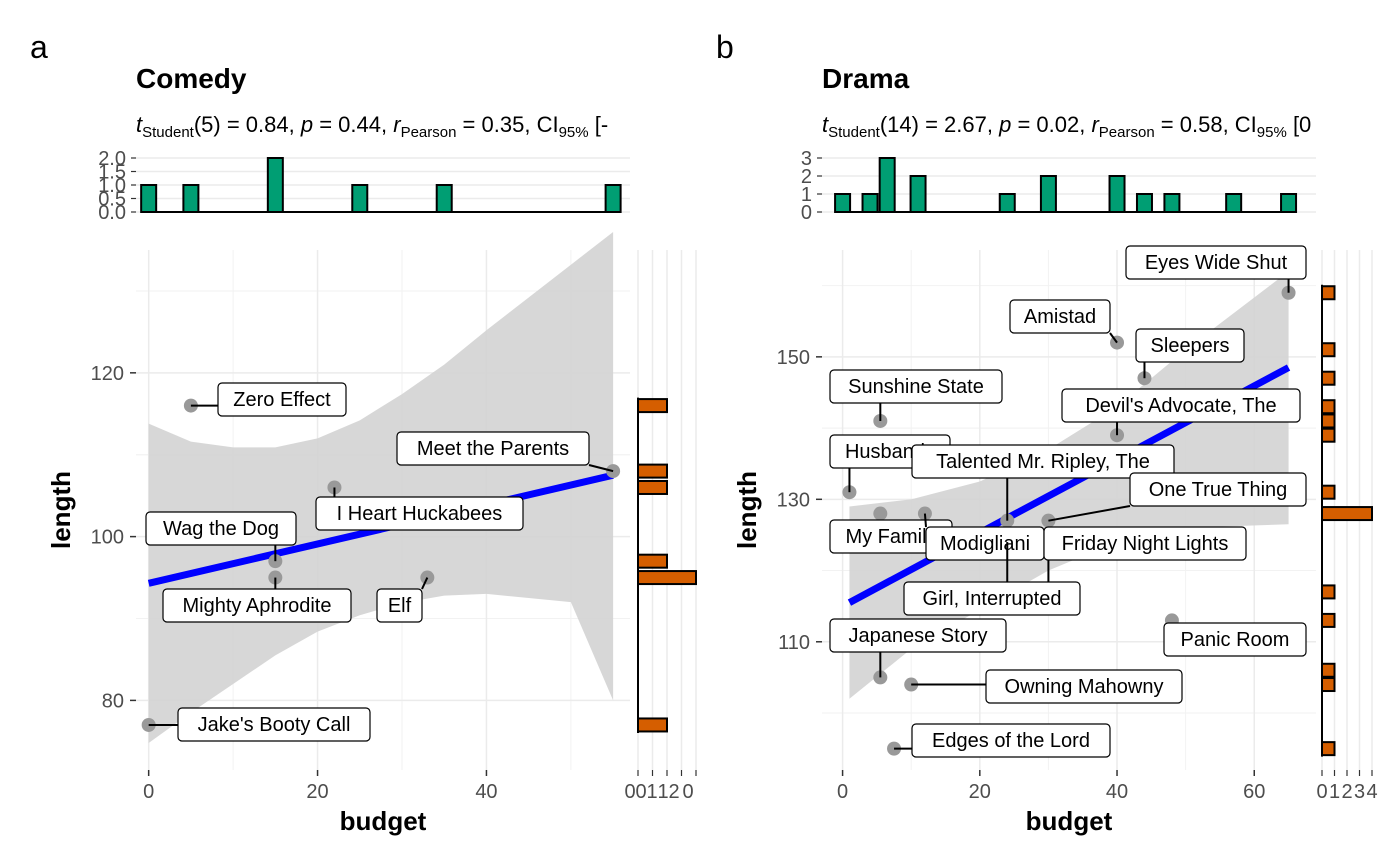 The image size is (1400, 866). Describe the element at coordinates (191, 78) in the screenshot. I see `chart-title: Comedy` at that location.